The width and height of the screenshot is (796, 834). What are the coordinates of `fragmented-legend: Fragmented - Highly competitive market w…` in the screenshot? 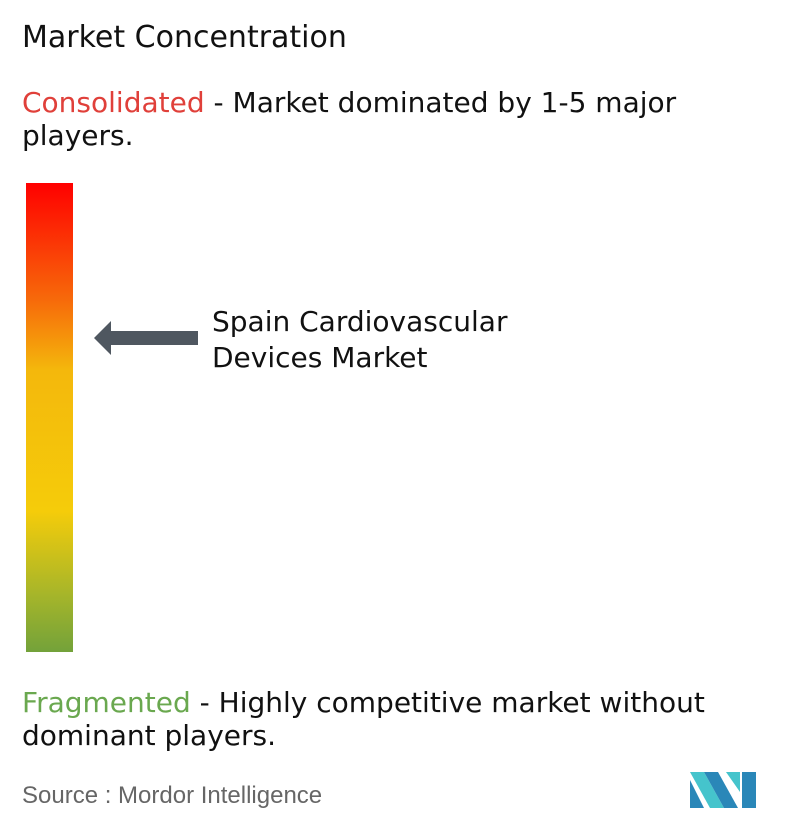 It's located at (407, 719).